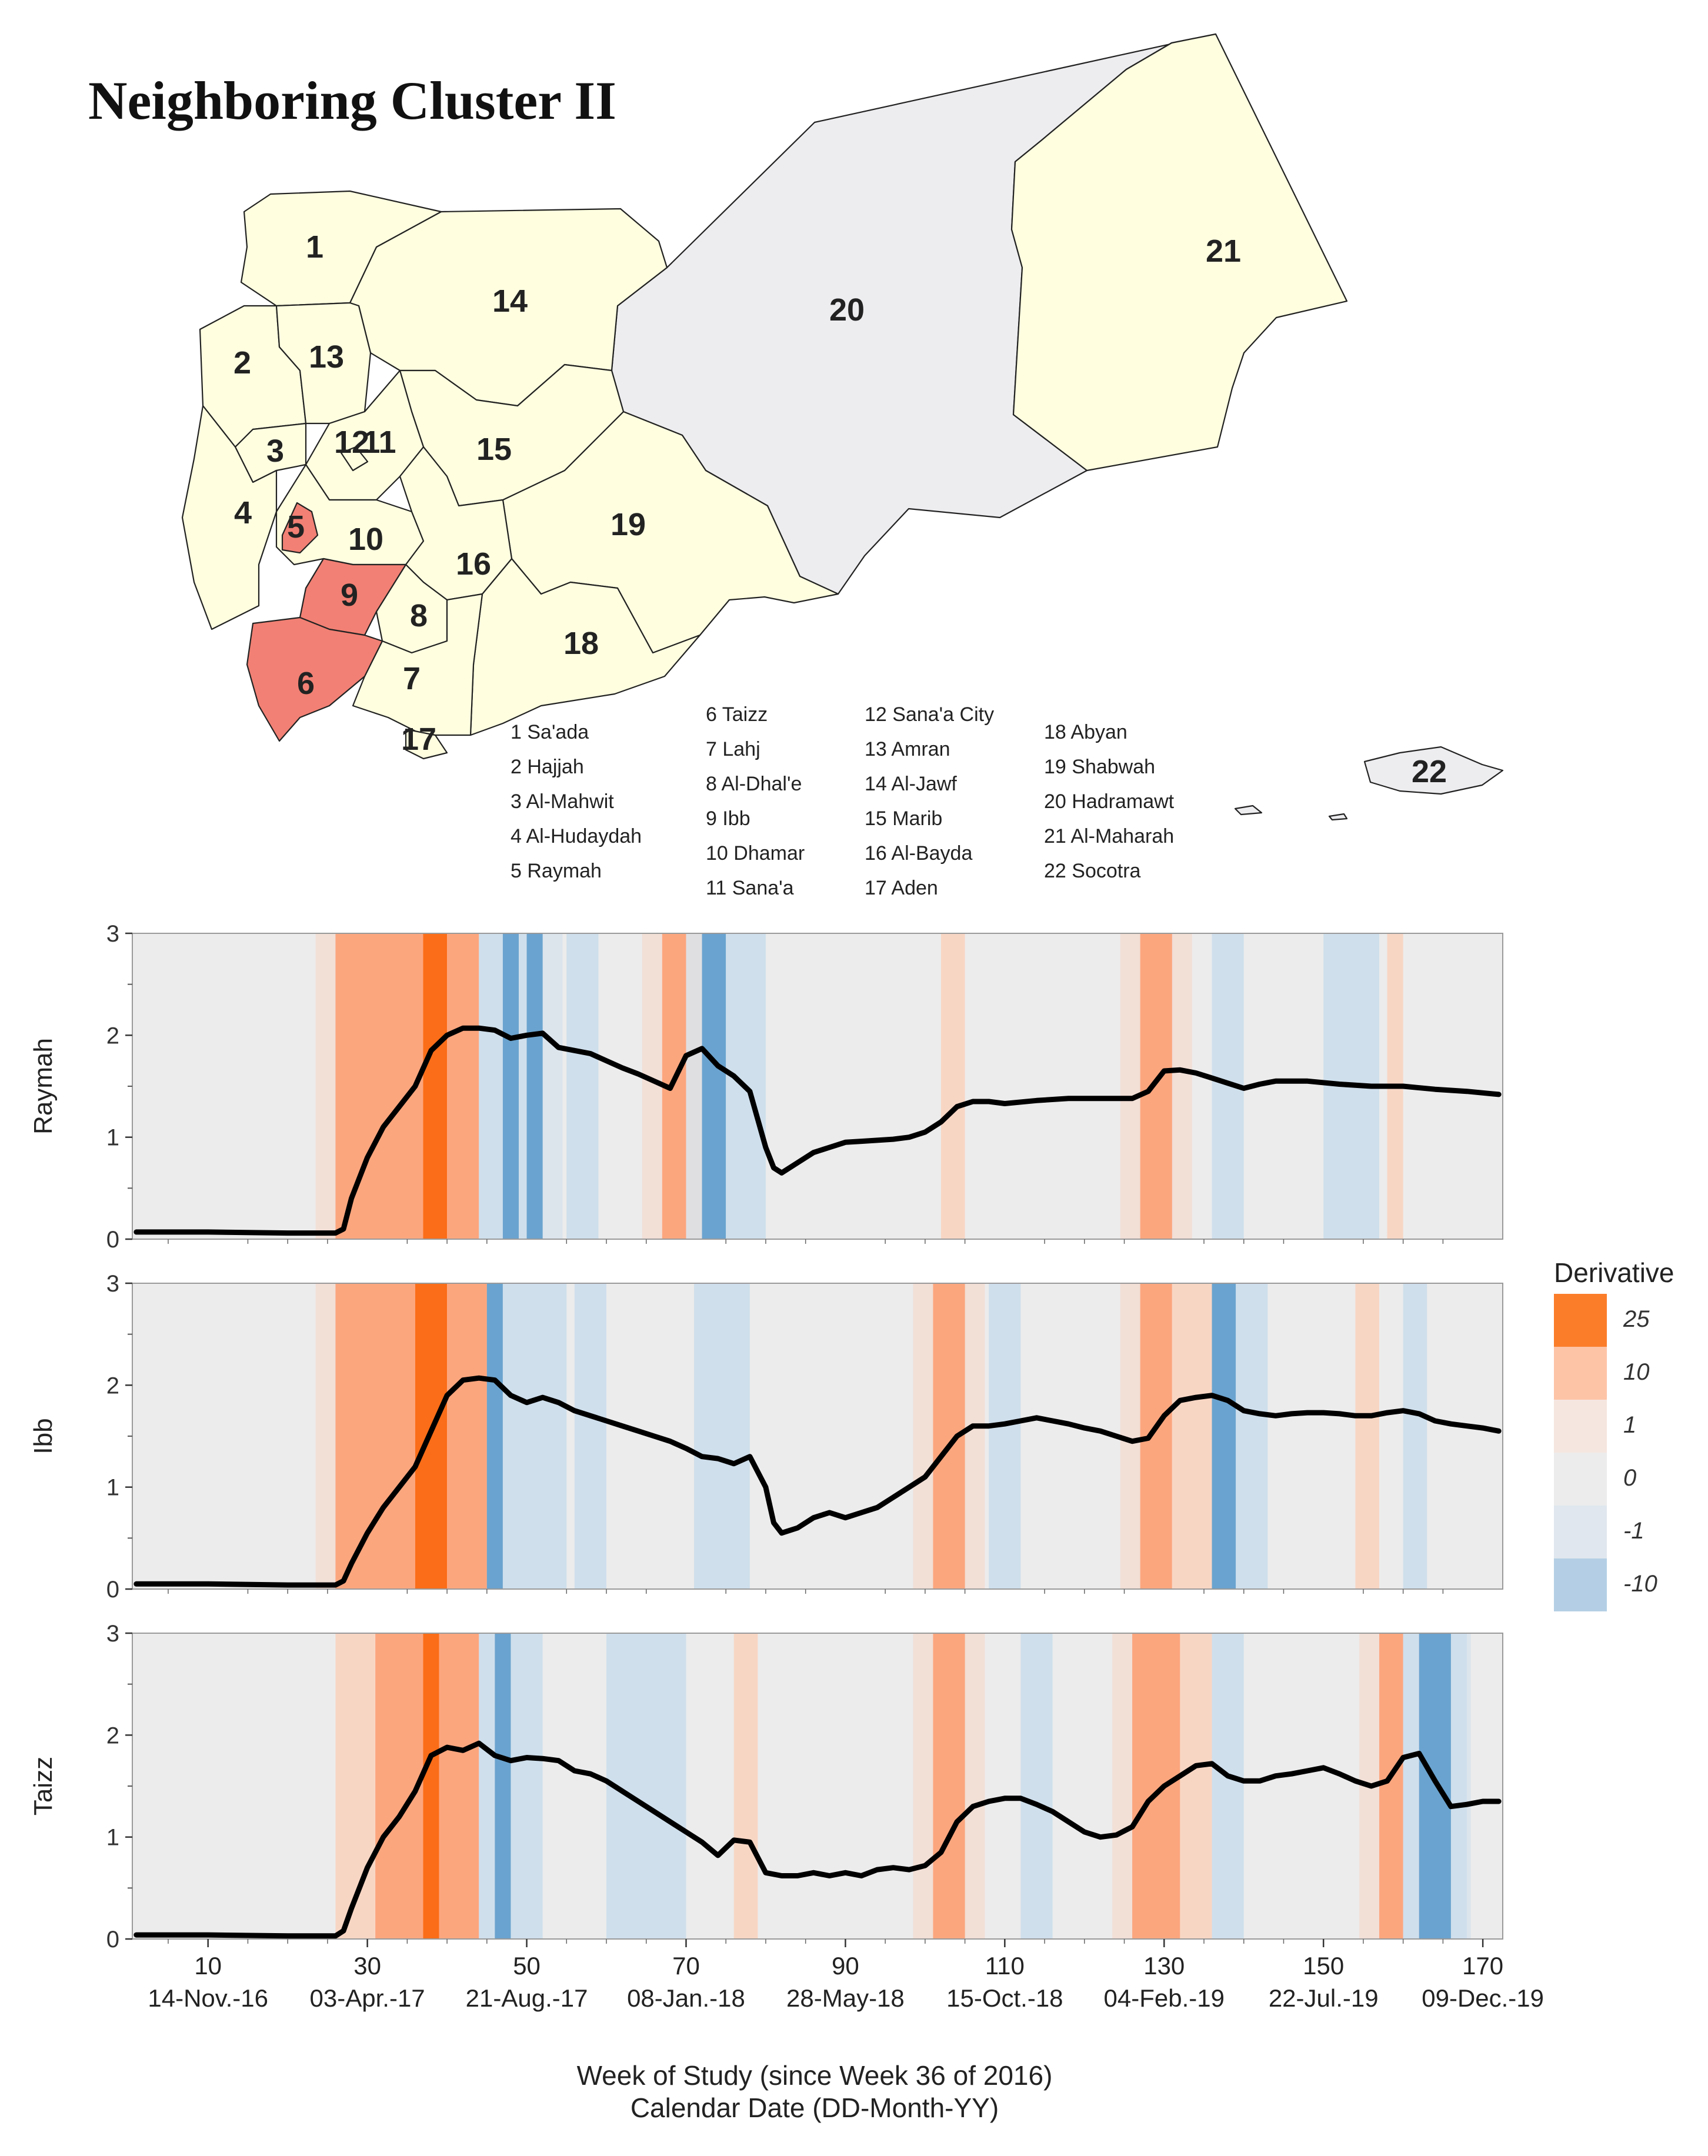 The height and width of the screenshot is (2156, 1708). What do you see at coordinates (1614, 1272) in the screenshot?
I see `legend-title: Derivative` at bounding box center [1614, 1272].